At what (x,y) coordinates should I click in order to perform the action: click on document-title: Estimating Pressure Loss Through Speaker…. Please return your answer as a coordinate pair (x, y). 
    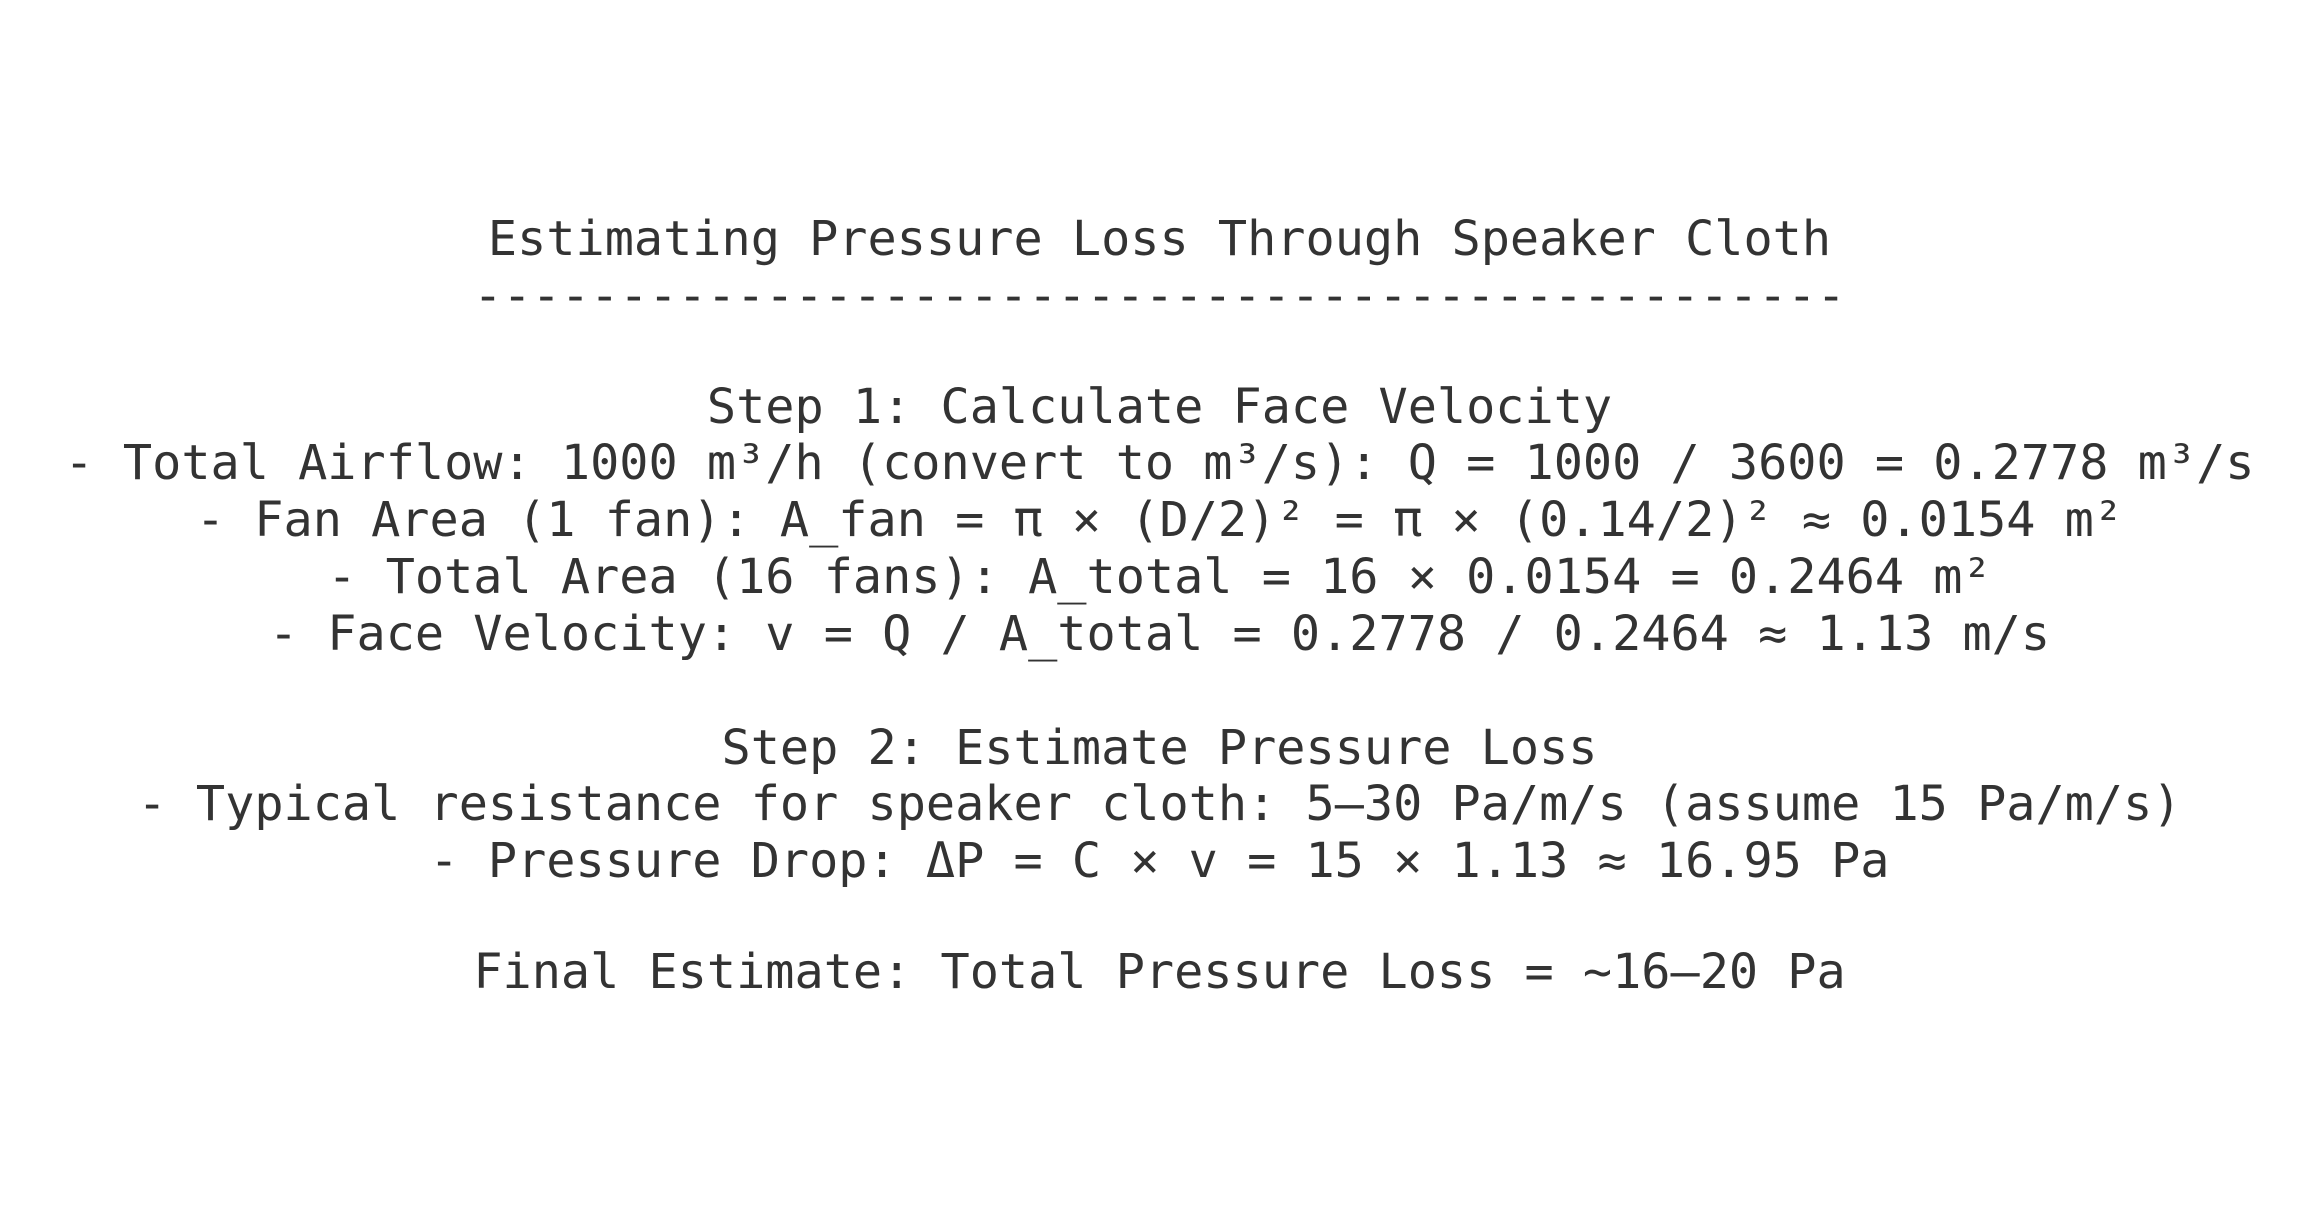
    Looking at the image, I should click on (1159, 239).